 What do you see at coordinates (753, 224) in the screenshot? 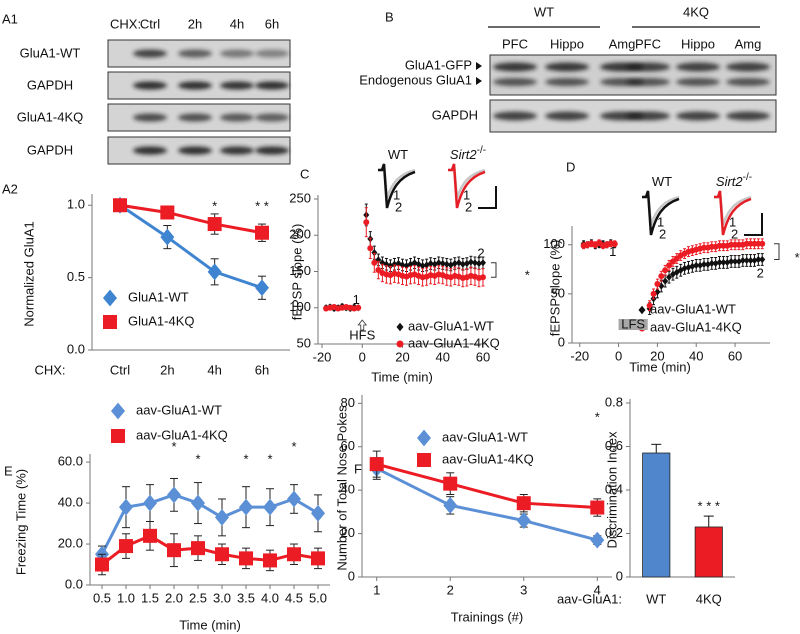
I see `scale-bar` at bounding box center [753, 224].